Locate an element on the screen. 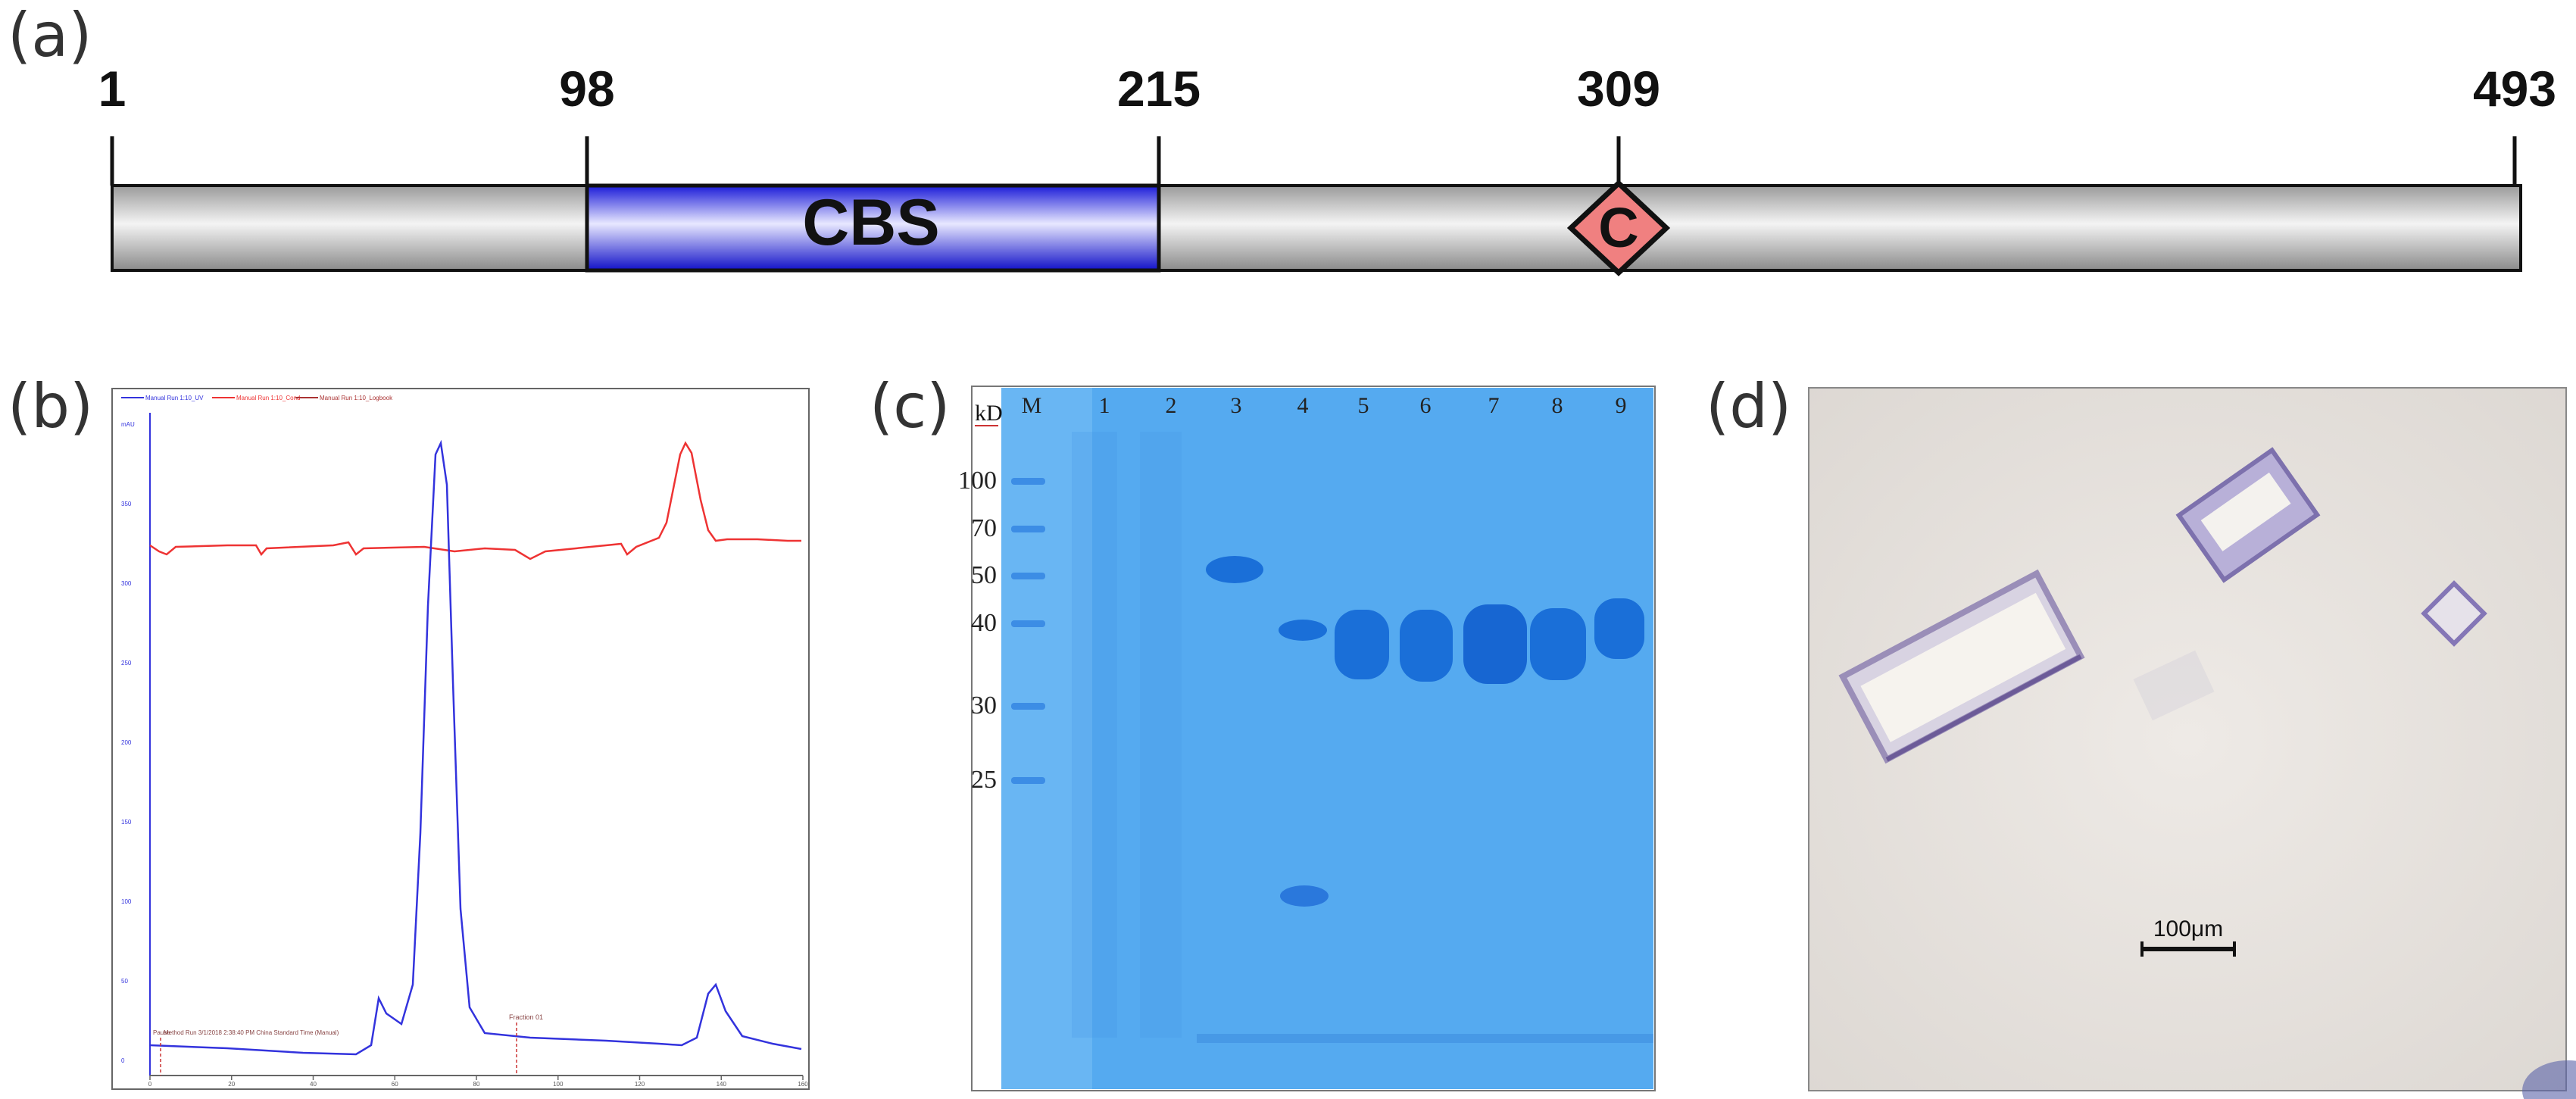 The image size is (2576, 1099). marker-kd-label: 70 is located at coordinates (984, 528).